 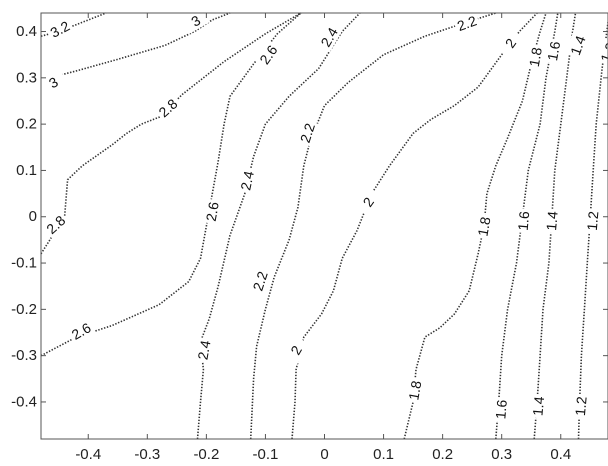 I want to click on y-tick-label: 0.4, so click(x=26, y=31).